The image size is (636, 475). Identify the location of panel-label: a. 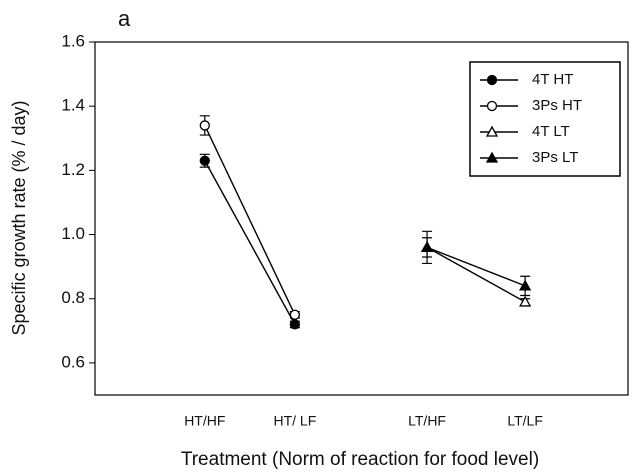
(124, 18).